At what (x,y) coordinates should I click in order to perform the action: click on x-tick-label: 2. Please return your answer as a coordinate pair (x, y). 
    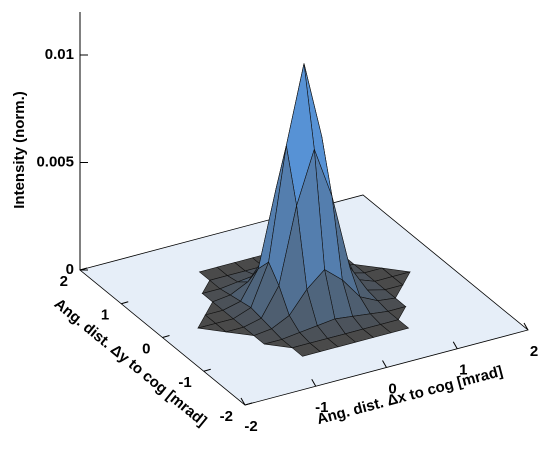
    Looking at the image, I should click on (534, 351).